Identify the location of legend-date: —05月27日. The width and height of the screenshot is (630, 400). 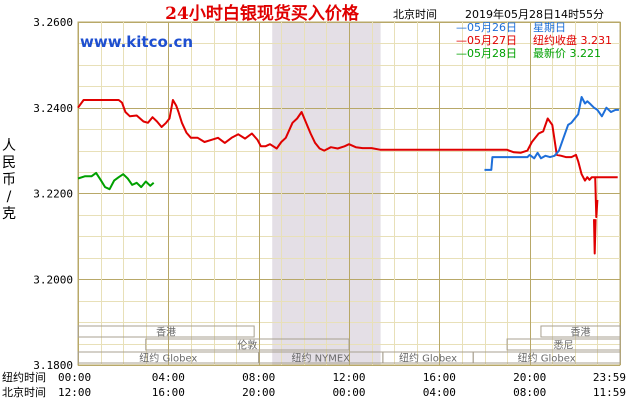
(486, 40).